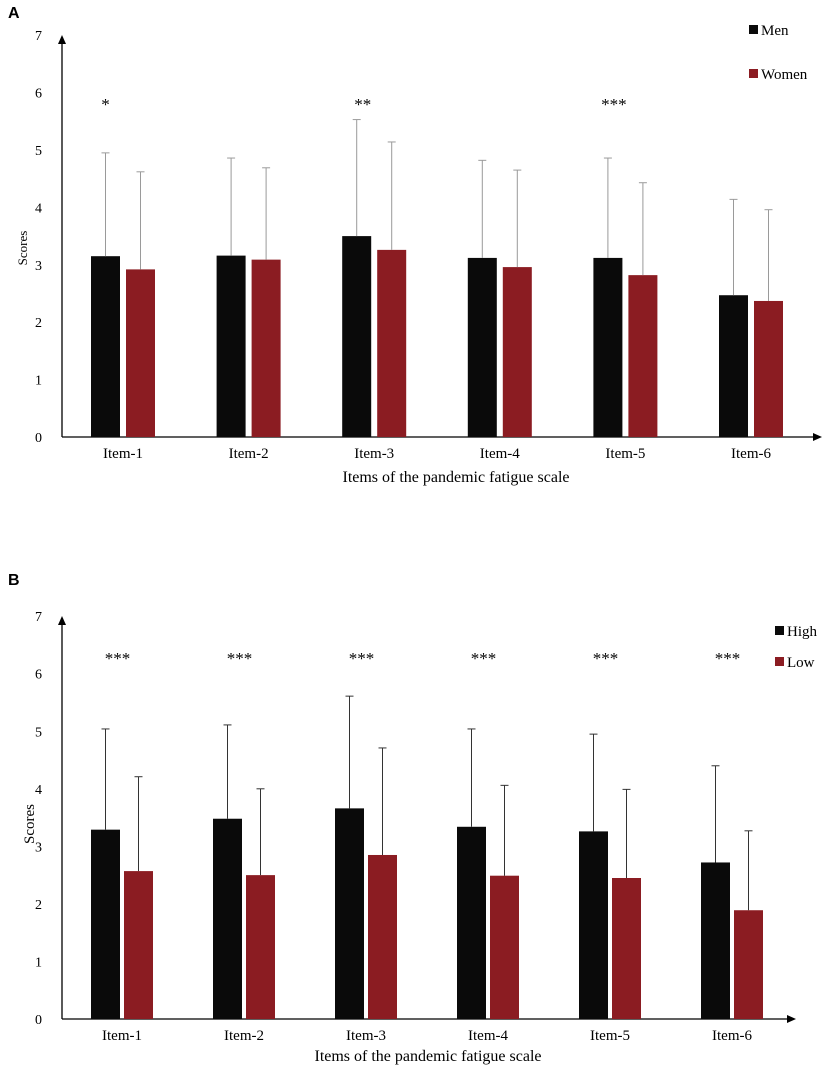 The width and height of the screenshot is (829, 1070). What do you see at coordinates (38, 790) in the screenshot?
I see `y-tick-label-b: 4` at bounding box center [38, 790].